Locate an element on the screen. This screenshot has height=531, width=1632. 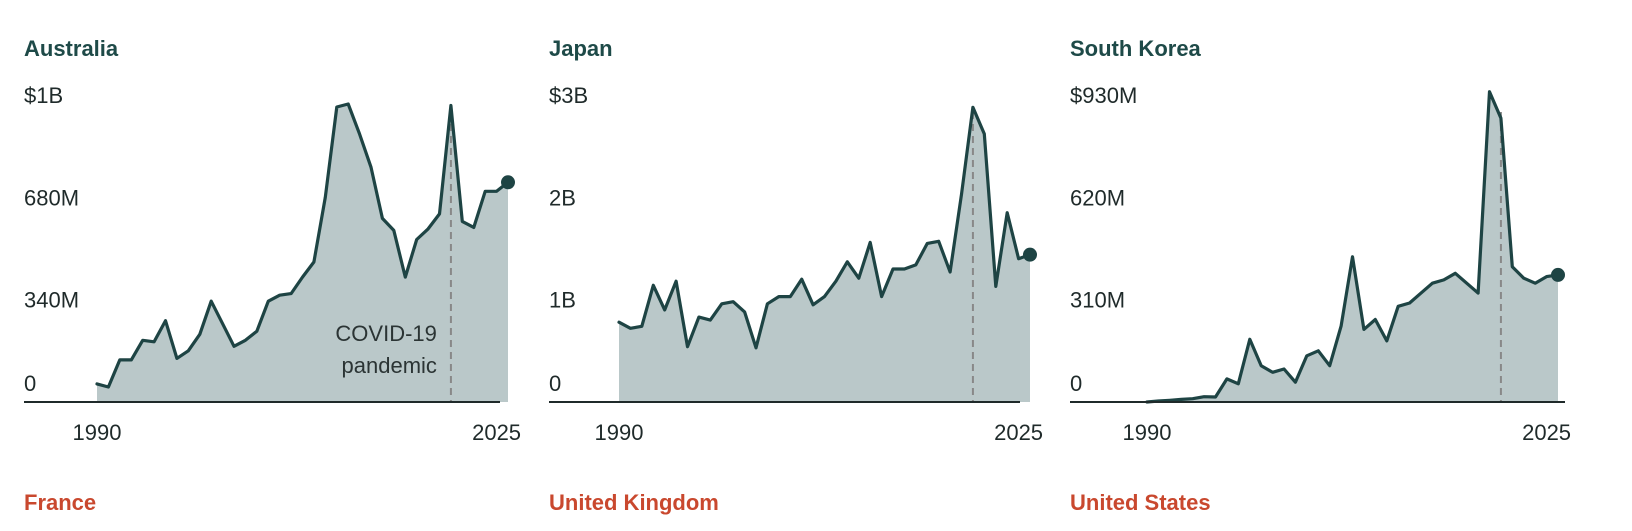
y-tick-label: 340M is located at coordinates (51, 300).